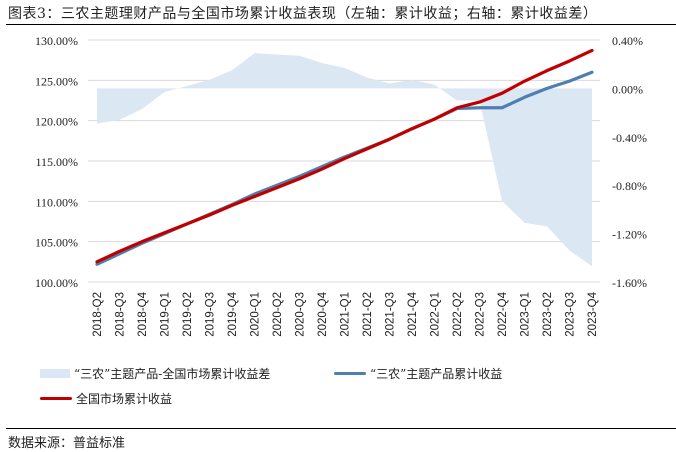 The height and width of the screenshot is (452, 676). What do you see at coordinates (503, 313) in the screenshot?
I see `x-axis-tick-label: 2022-Q4` at bounding box center [503, 313].